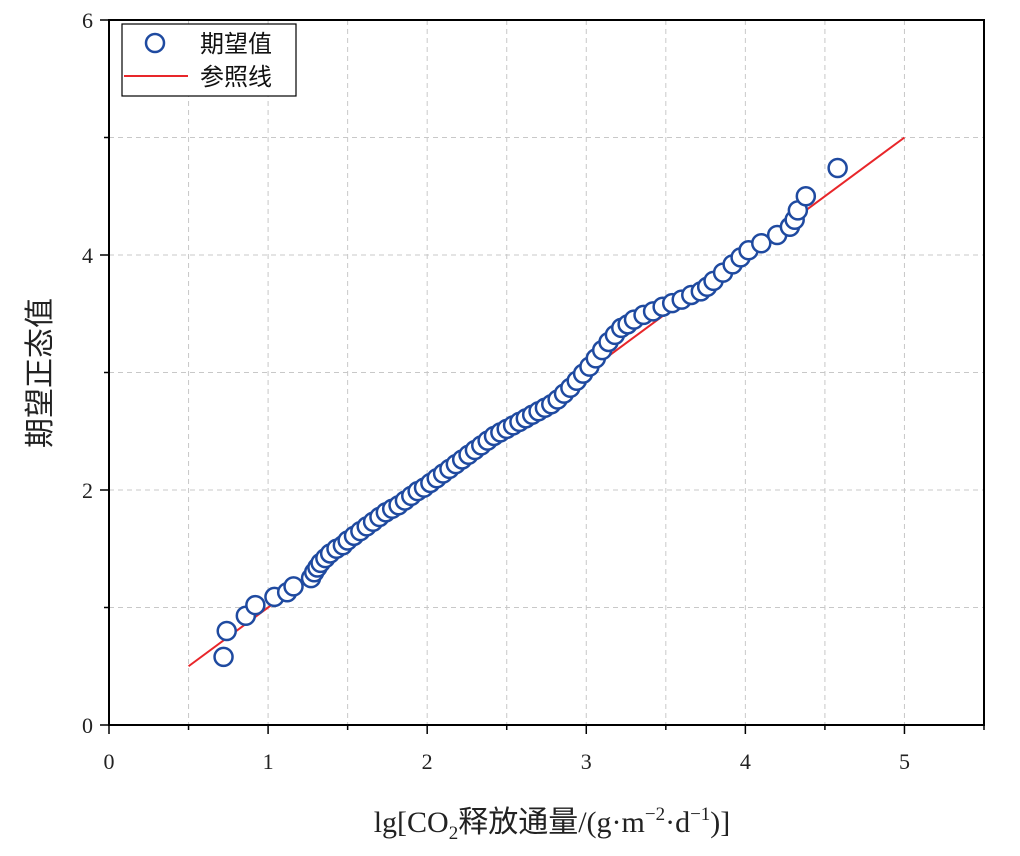 The height and width of the screenshot is (856, 1020). I want to click on x-tick-label: 1, so click(268, 761).